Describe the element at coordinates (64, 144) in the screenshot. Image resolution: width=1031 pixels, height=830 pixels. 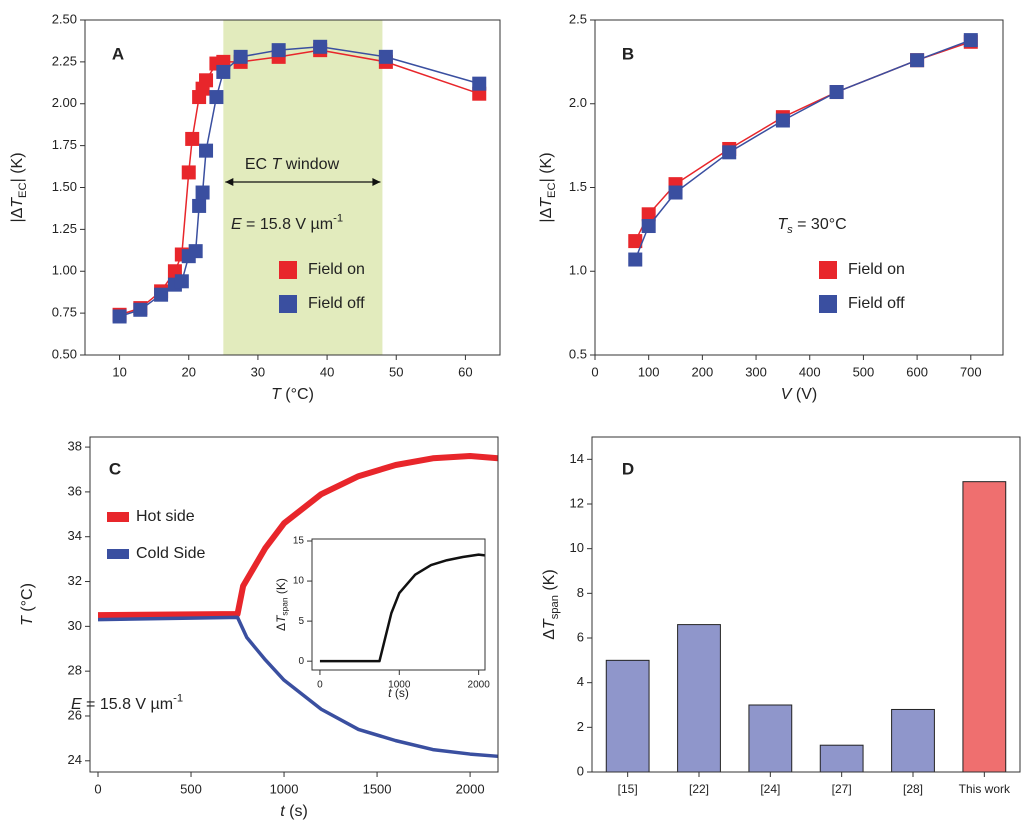
I see `y-tick-label: 1.75` at that location.